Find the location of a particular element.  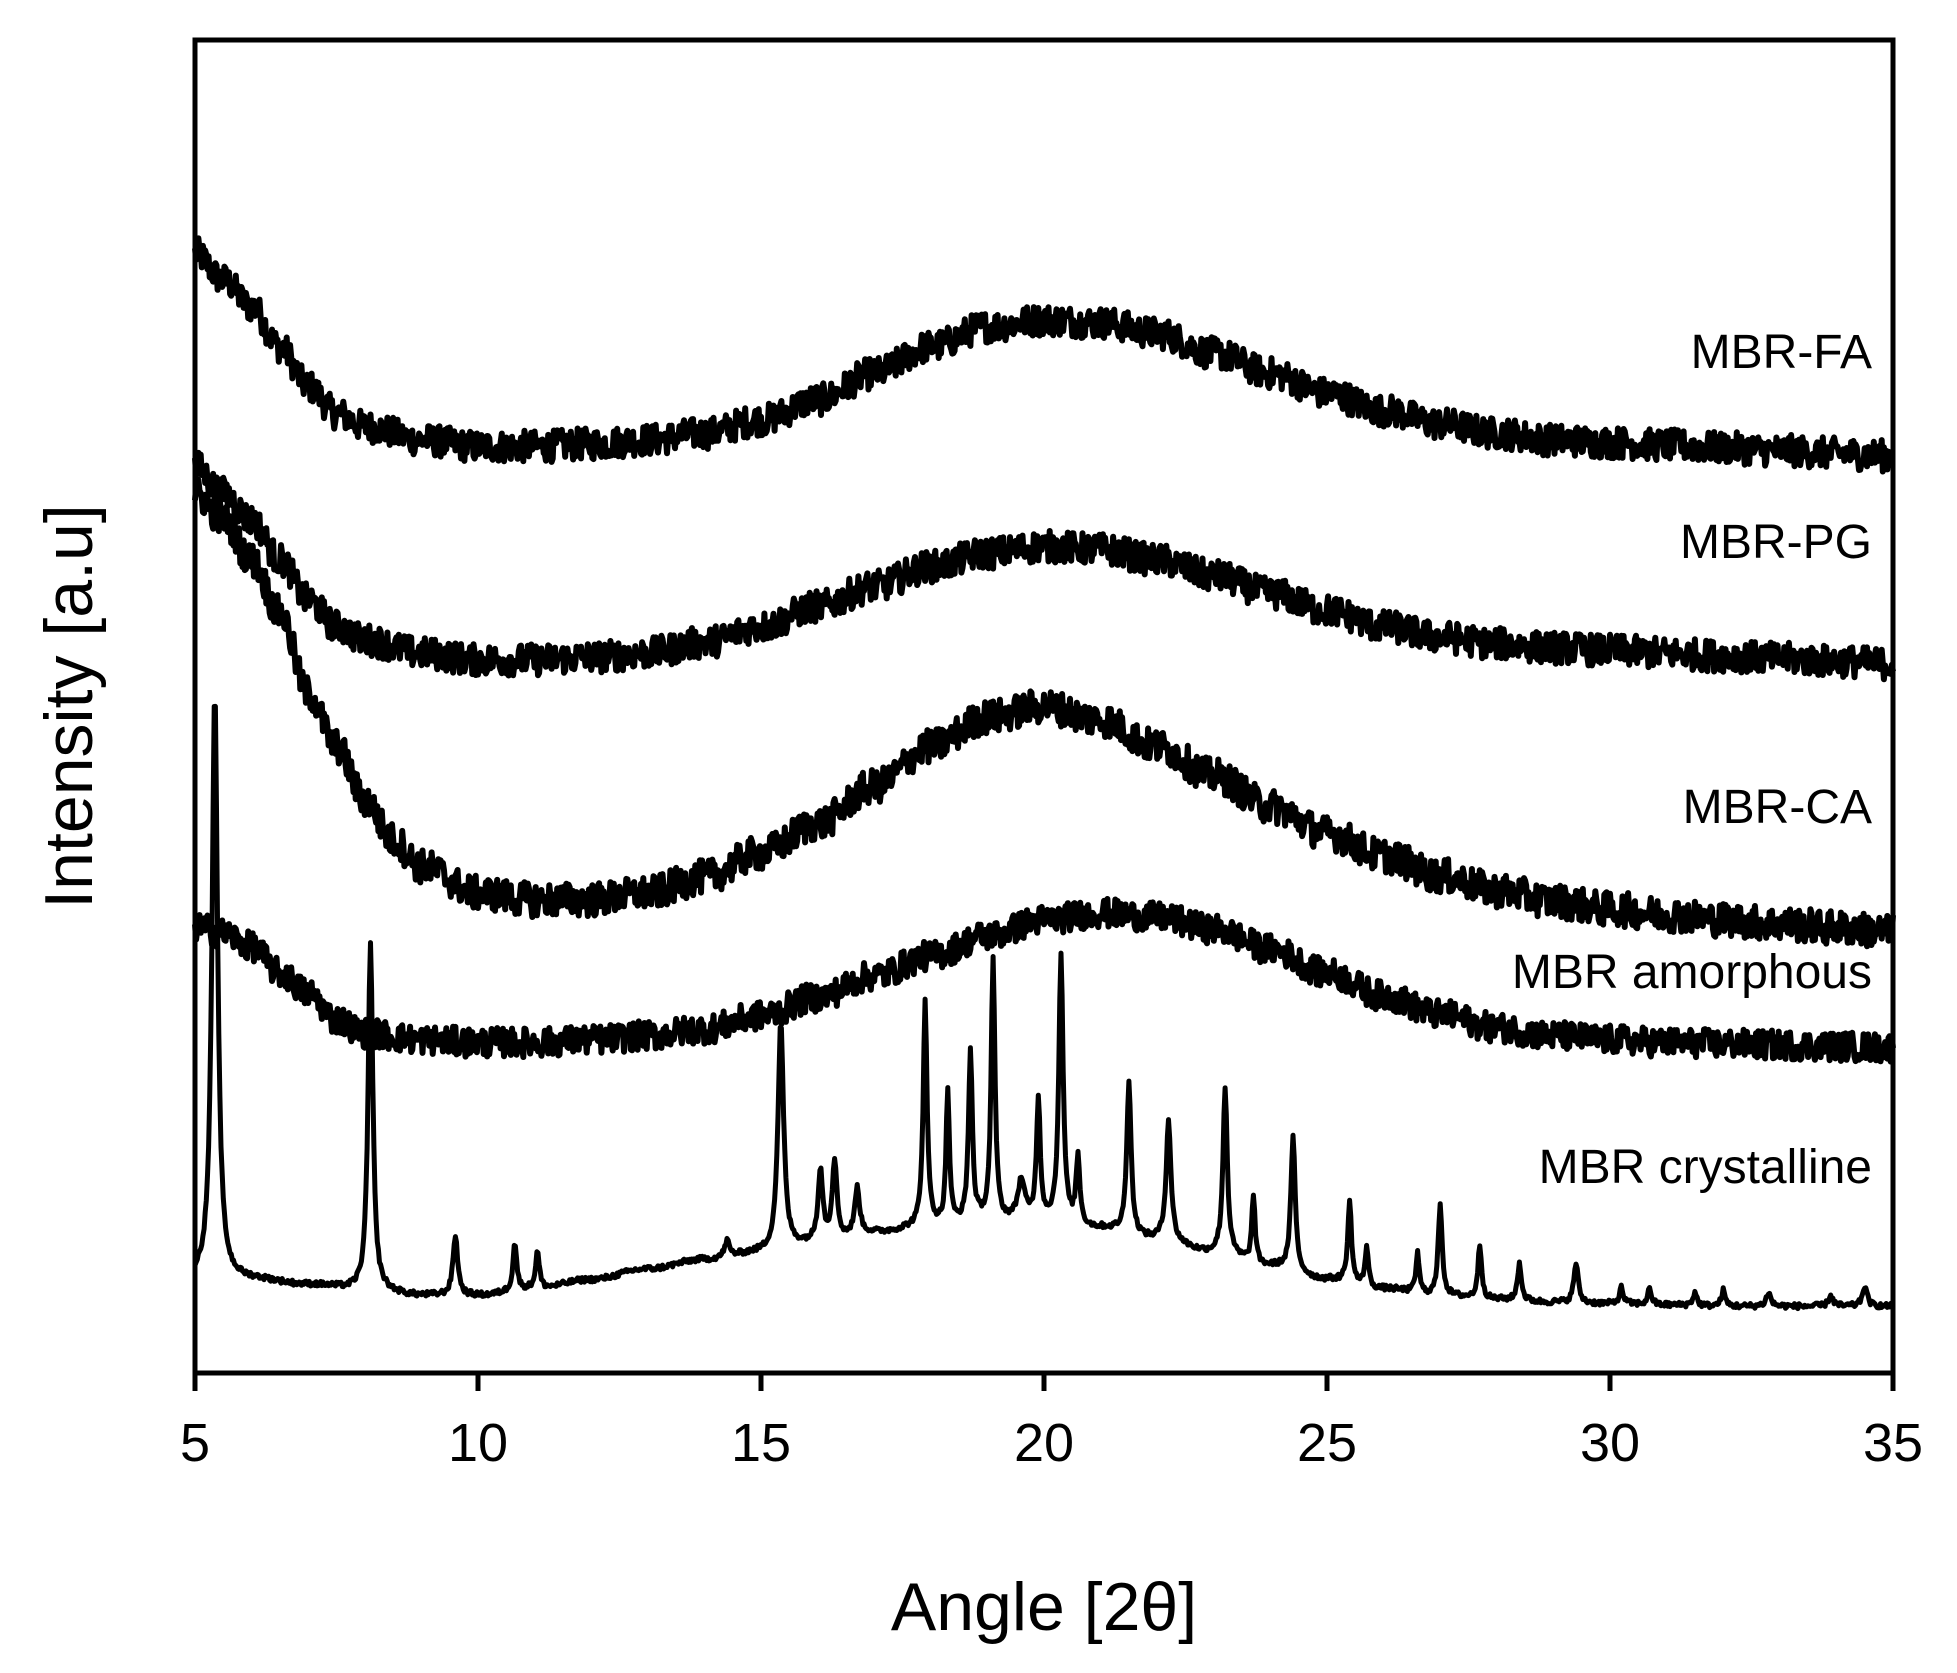

series-line-mbr-fa is located at coordinates (1044, 355).